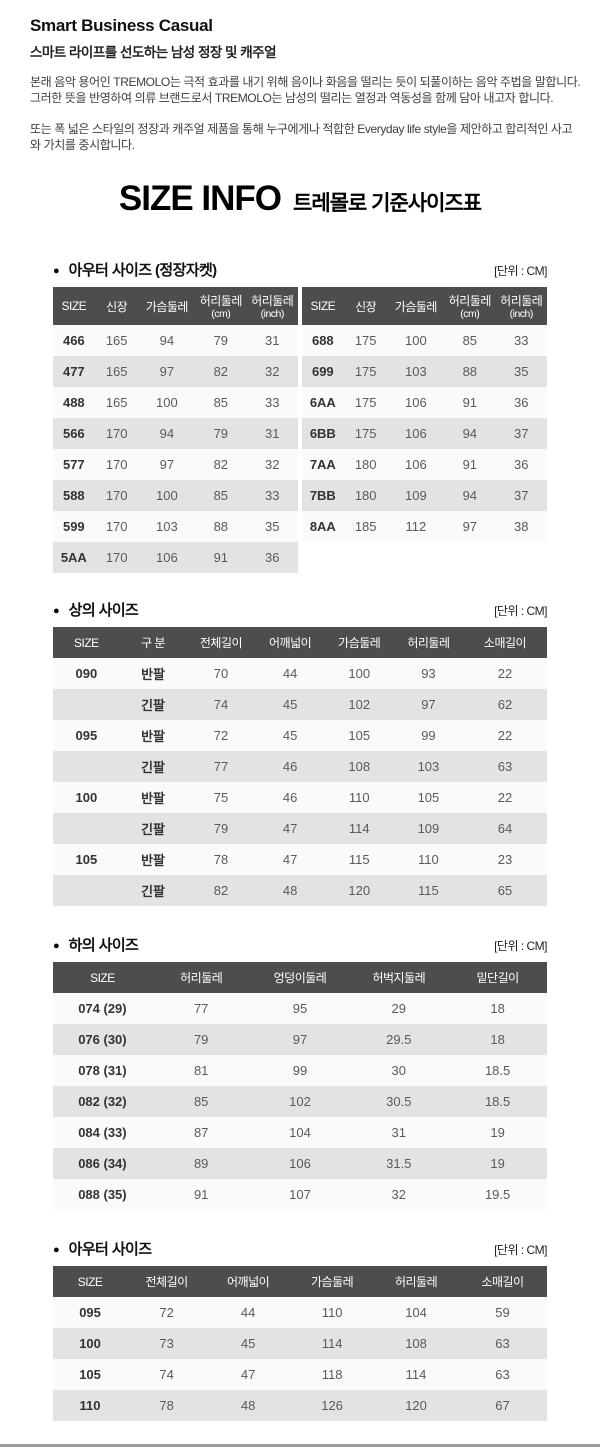 This screenshot has height=1447, width=600. What do you see at coordinates (359, 797) in the screenshot?
I see `value-cell: 110` at bounding box center [359, 797].